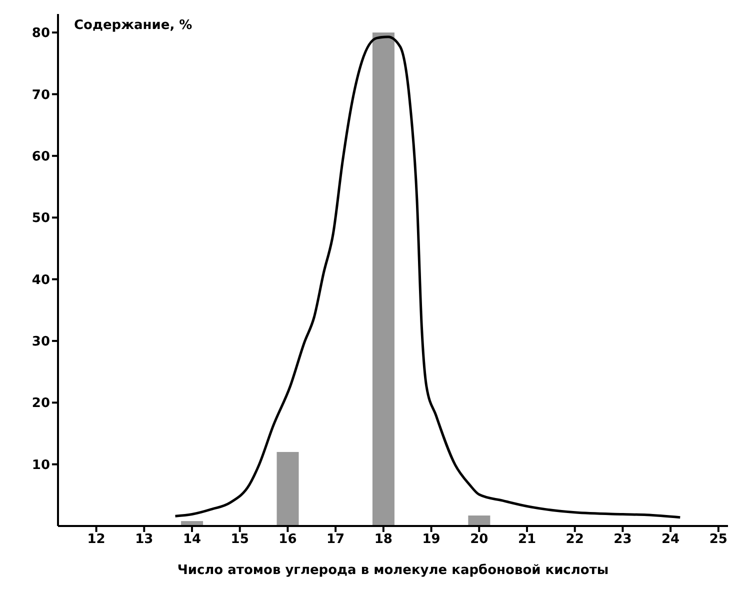 This screenshot has height=594, width=747. What do you see at coordinates (192, 540) in the screenshot?
I see `x-tick-label: 14` at bounding box center [192, 540].